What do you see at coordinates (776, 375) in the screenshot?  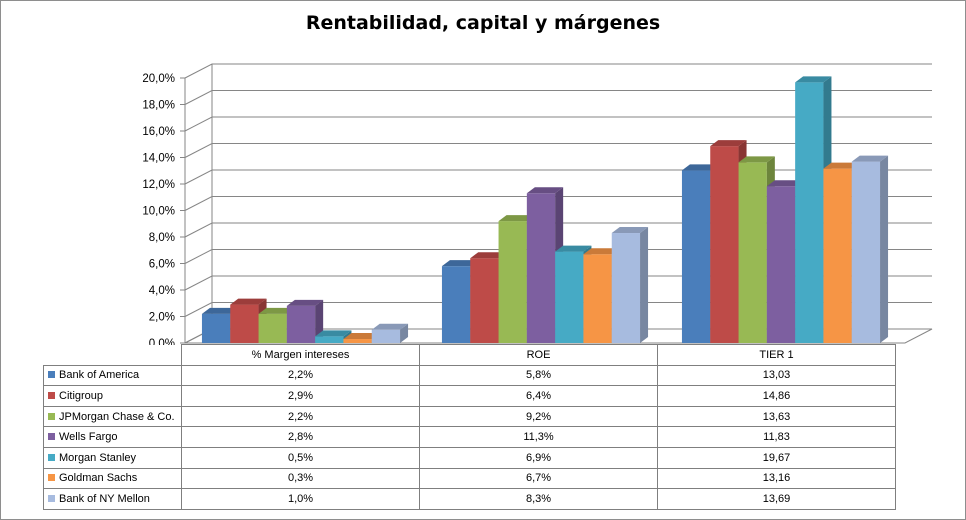 I see `value-cell: 13,03` at bounding box center [776, 375].